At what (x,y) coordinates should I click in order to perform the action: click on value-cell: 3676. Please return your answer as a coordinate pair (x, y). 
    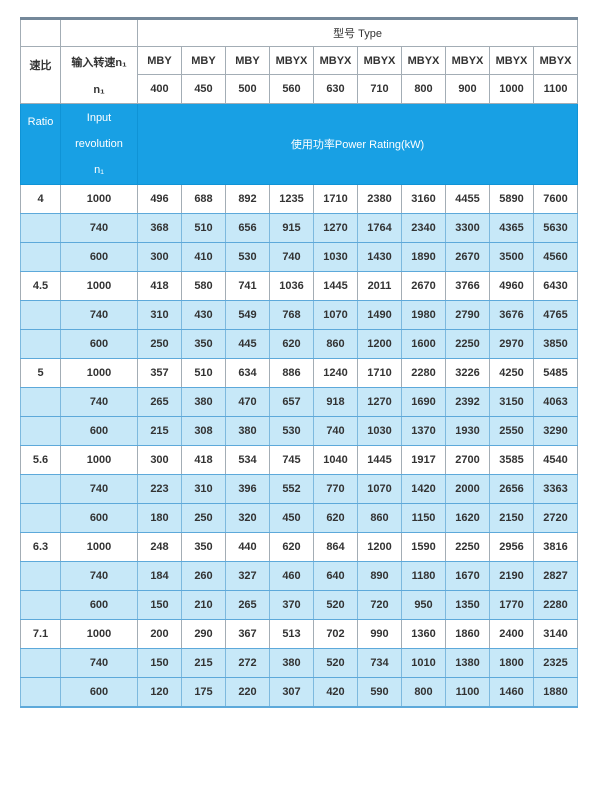
    Looking at the image, I should click on (511, 315).